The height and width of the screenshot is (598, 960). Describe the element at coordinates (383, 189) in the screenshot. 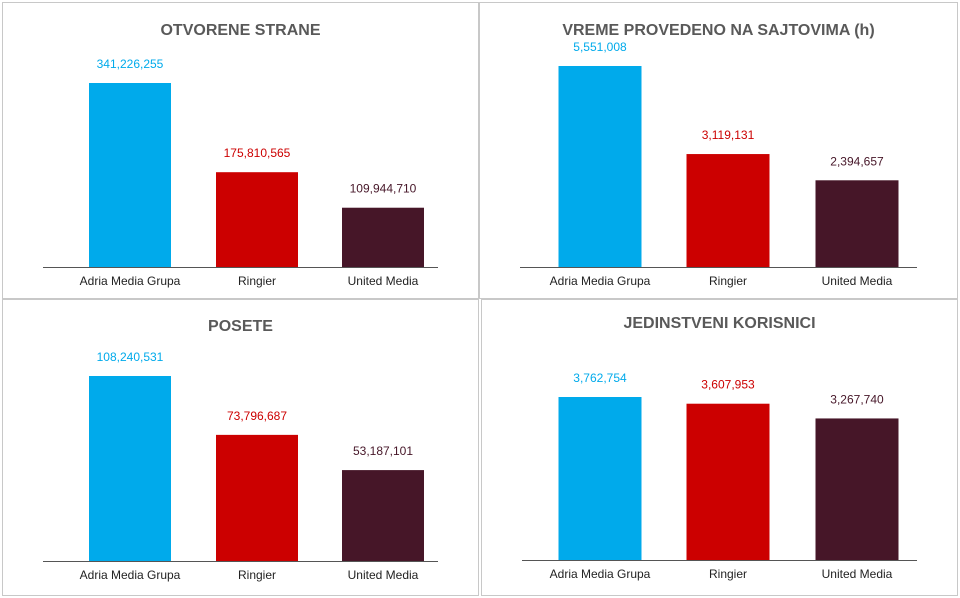

I see `data-label-united-media: 109,944,710` at that location.